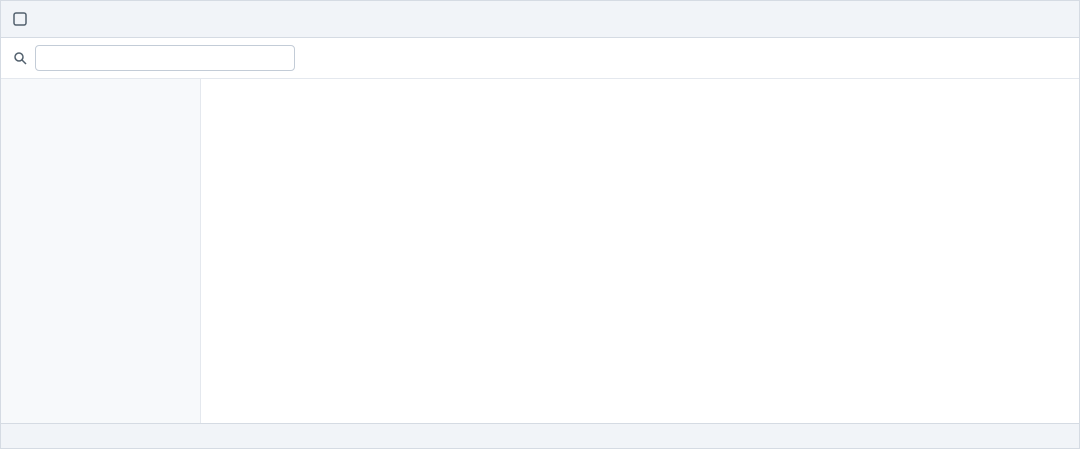  What do you see at coordinates (540, 58) in the screenshot?
I see `toolbar` at bounding box center [540, 58].